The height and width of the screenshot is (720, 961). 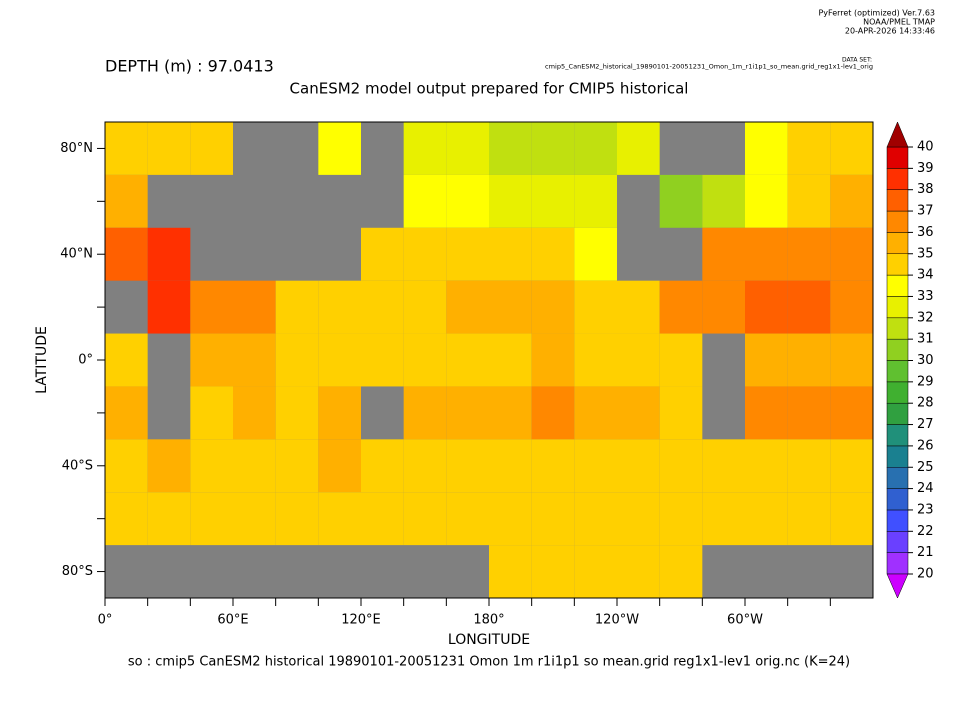 I want to click on colorbar-label: 25, so click(x=925, y=467).